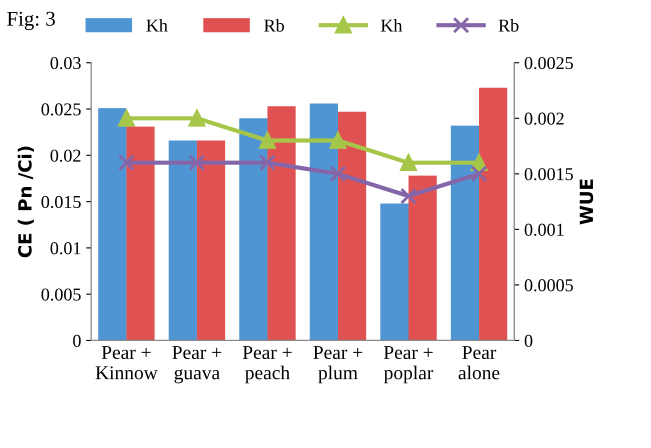  Describe the element at coordinates (61, 109) in the screenshot. I see `y-tick-label: 0.025` at that location.